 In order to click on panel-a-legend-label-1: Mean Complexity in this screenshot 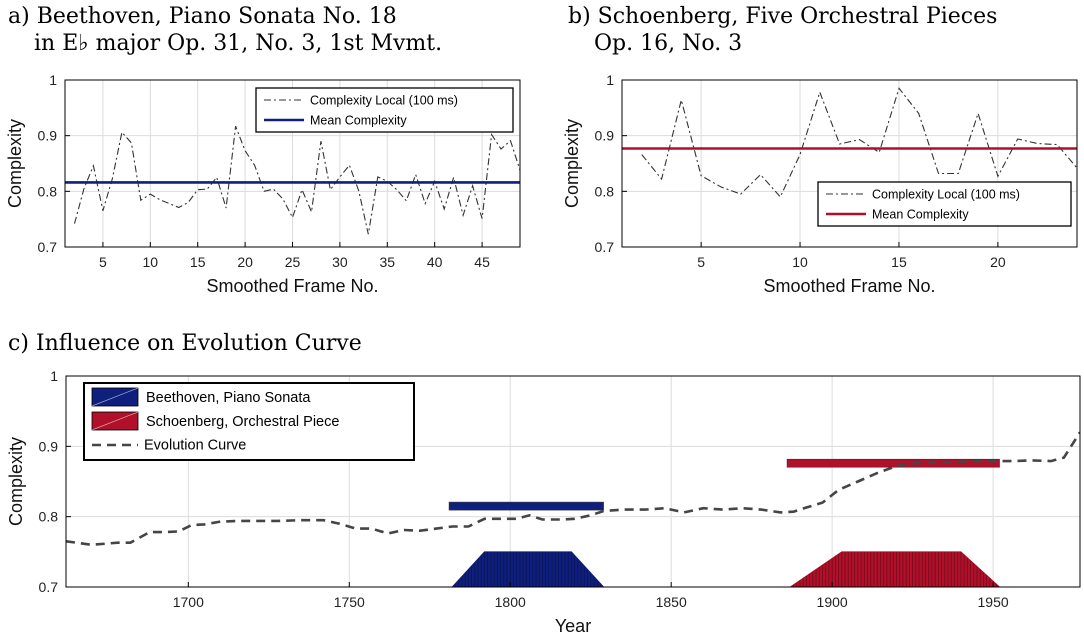, I will do `click(358, 121)`.